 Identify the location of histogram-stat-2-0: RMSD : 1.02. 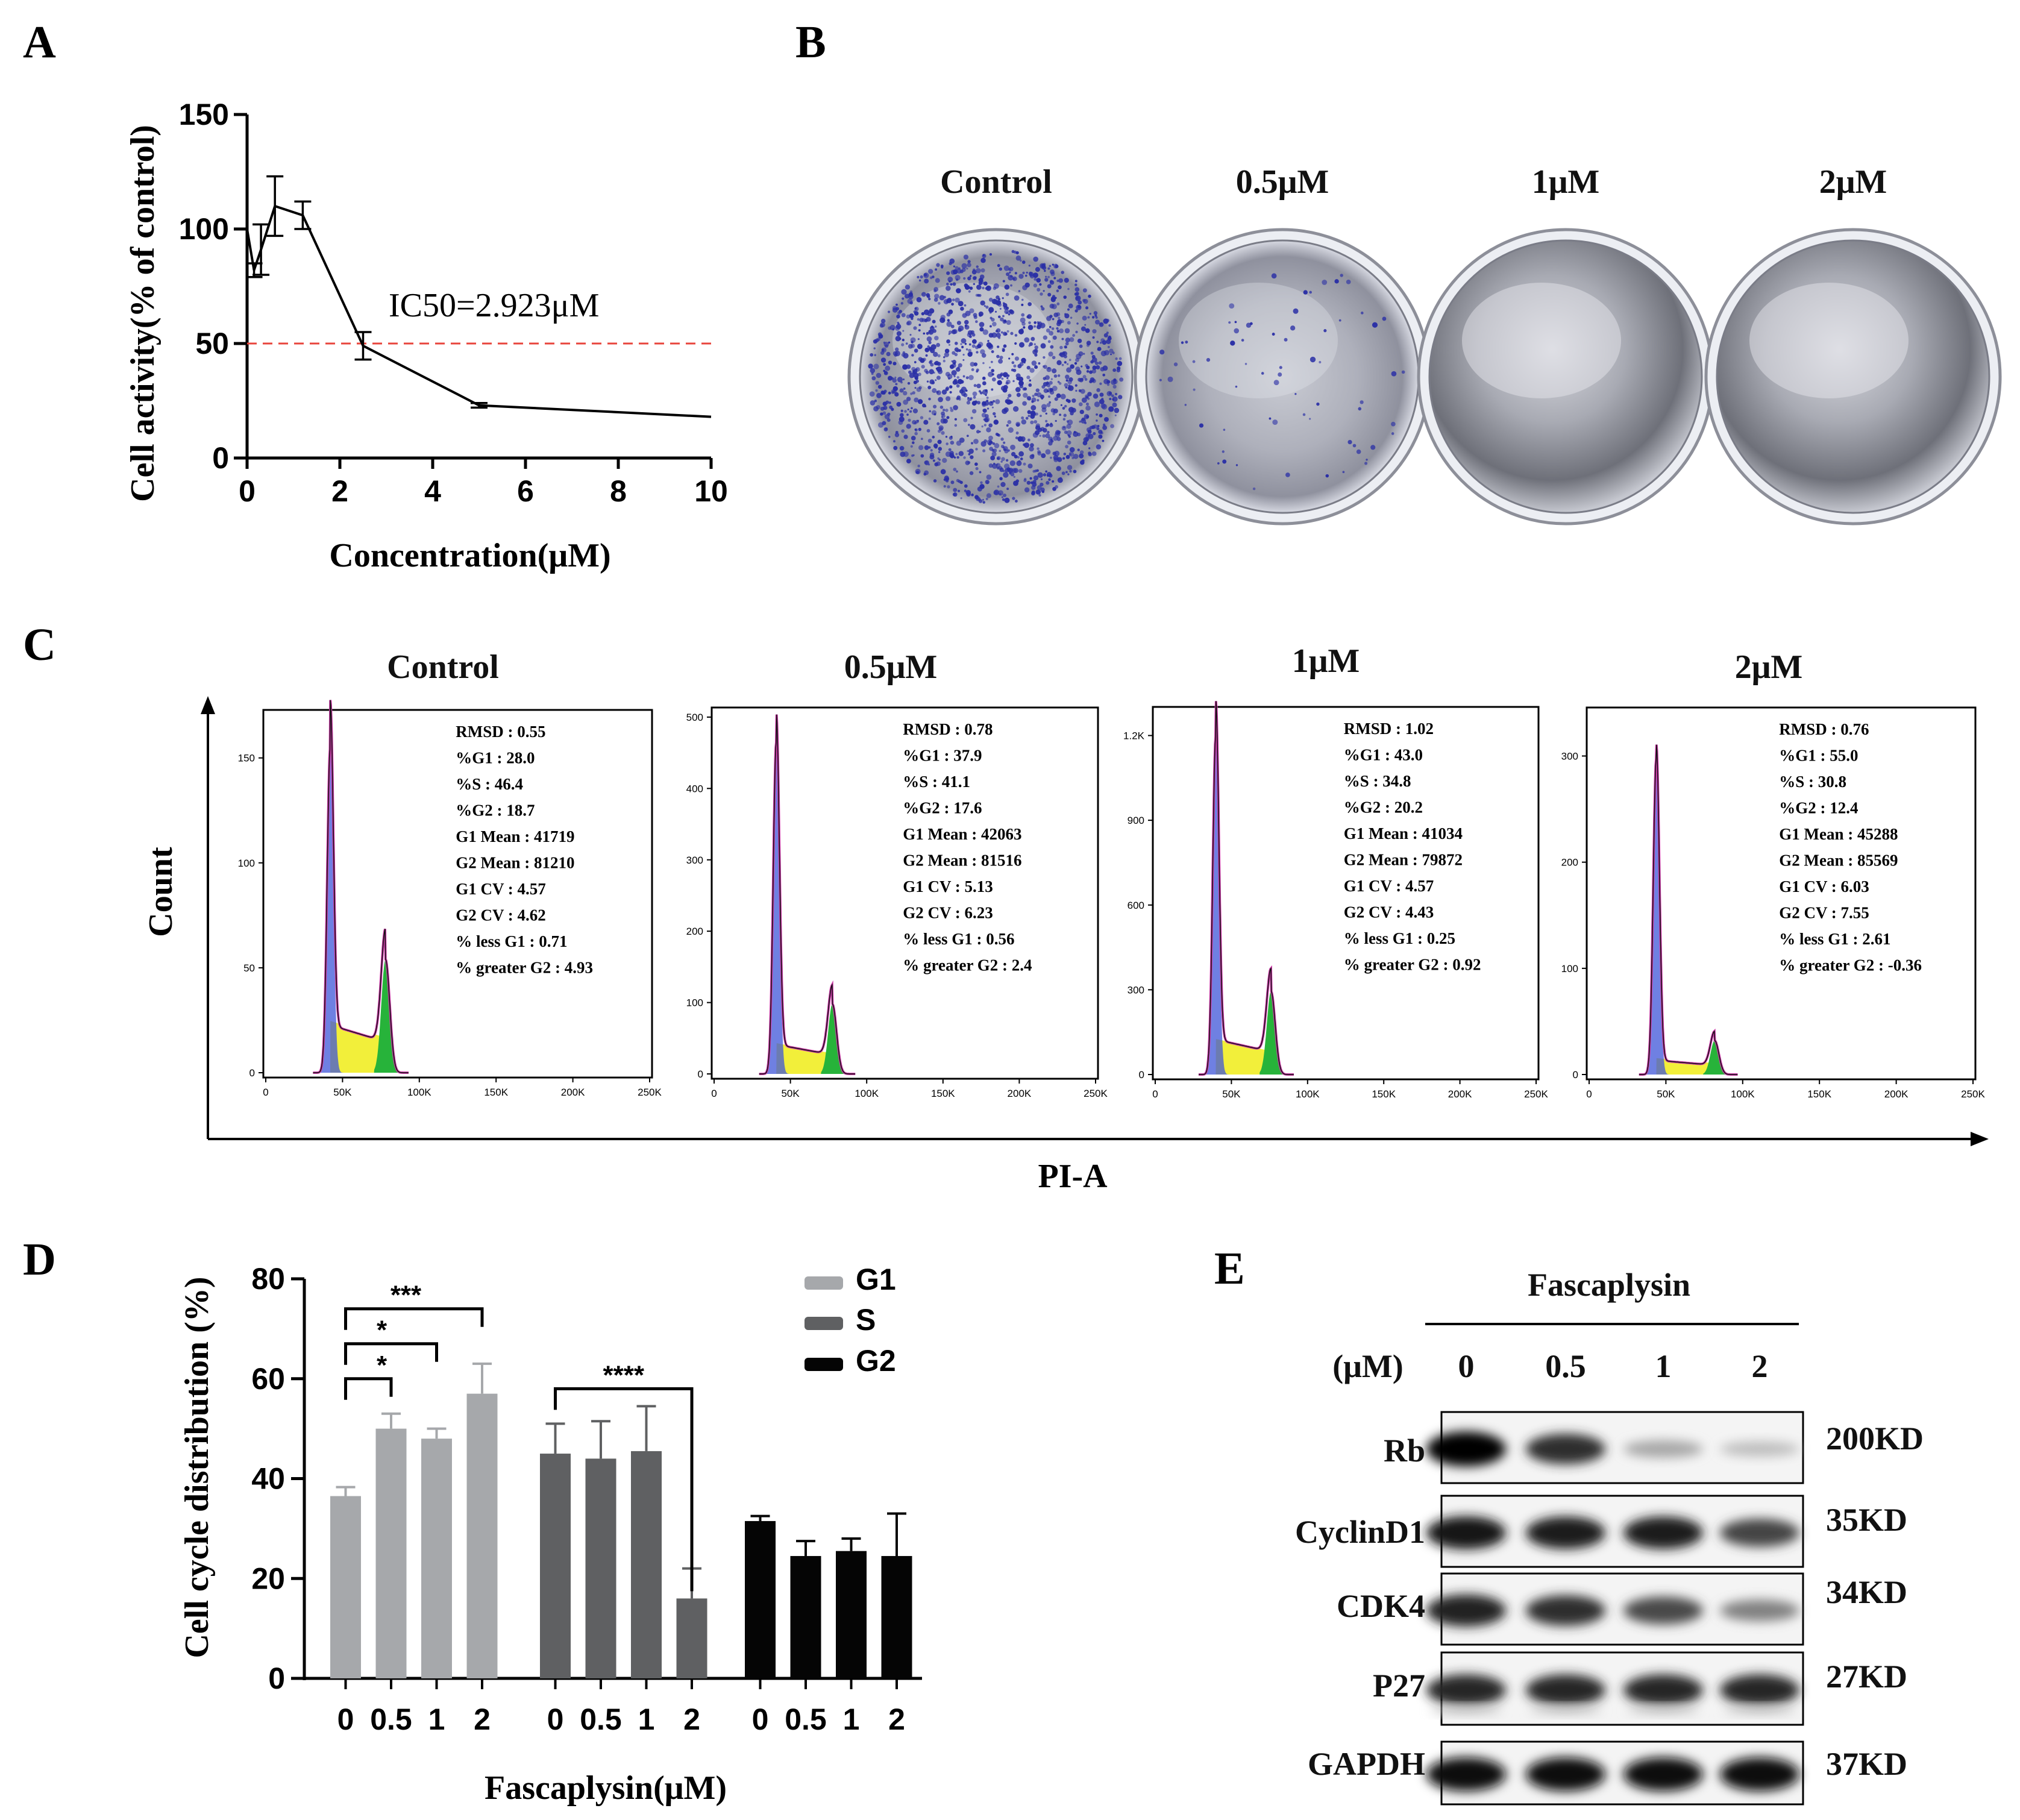
(1389, 729).